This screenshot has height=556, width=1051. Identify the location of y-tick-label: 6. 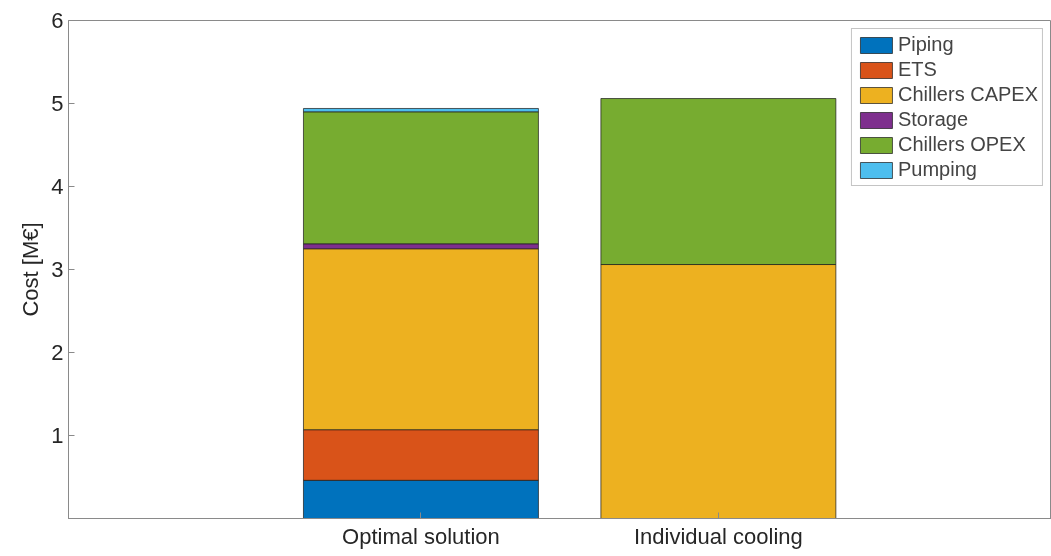
(57, 20).